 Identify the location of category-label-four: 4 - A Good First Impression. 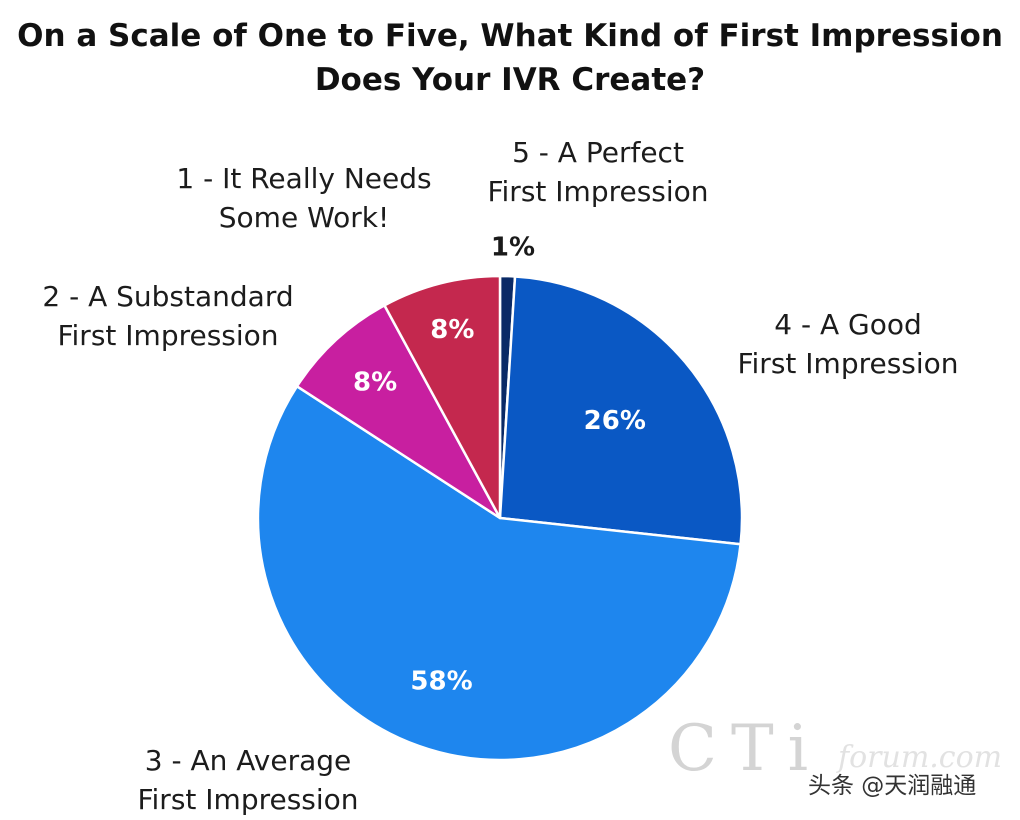
(847, 344).